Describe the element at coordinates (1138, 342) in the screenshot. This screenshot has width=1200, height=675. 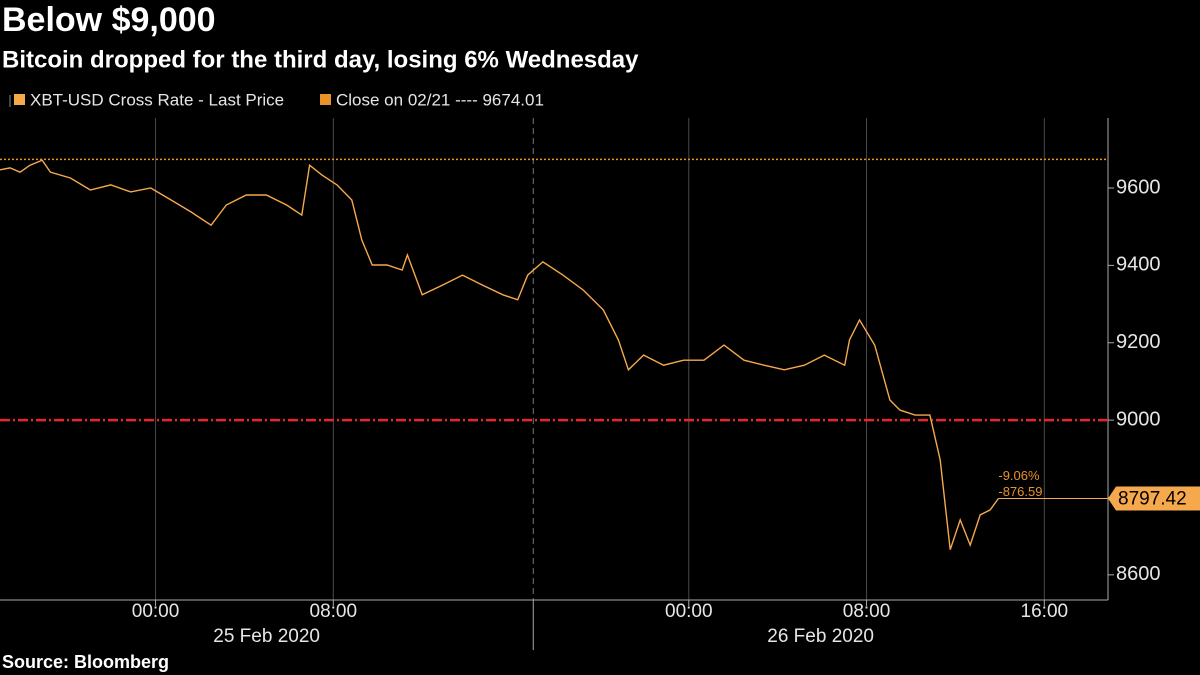
I see `y-tick-label: 9200` at that location.